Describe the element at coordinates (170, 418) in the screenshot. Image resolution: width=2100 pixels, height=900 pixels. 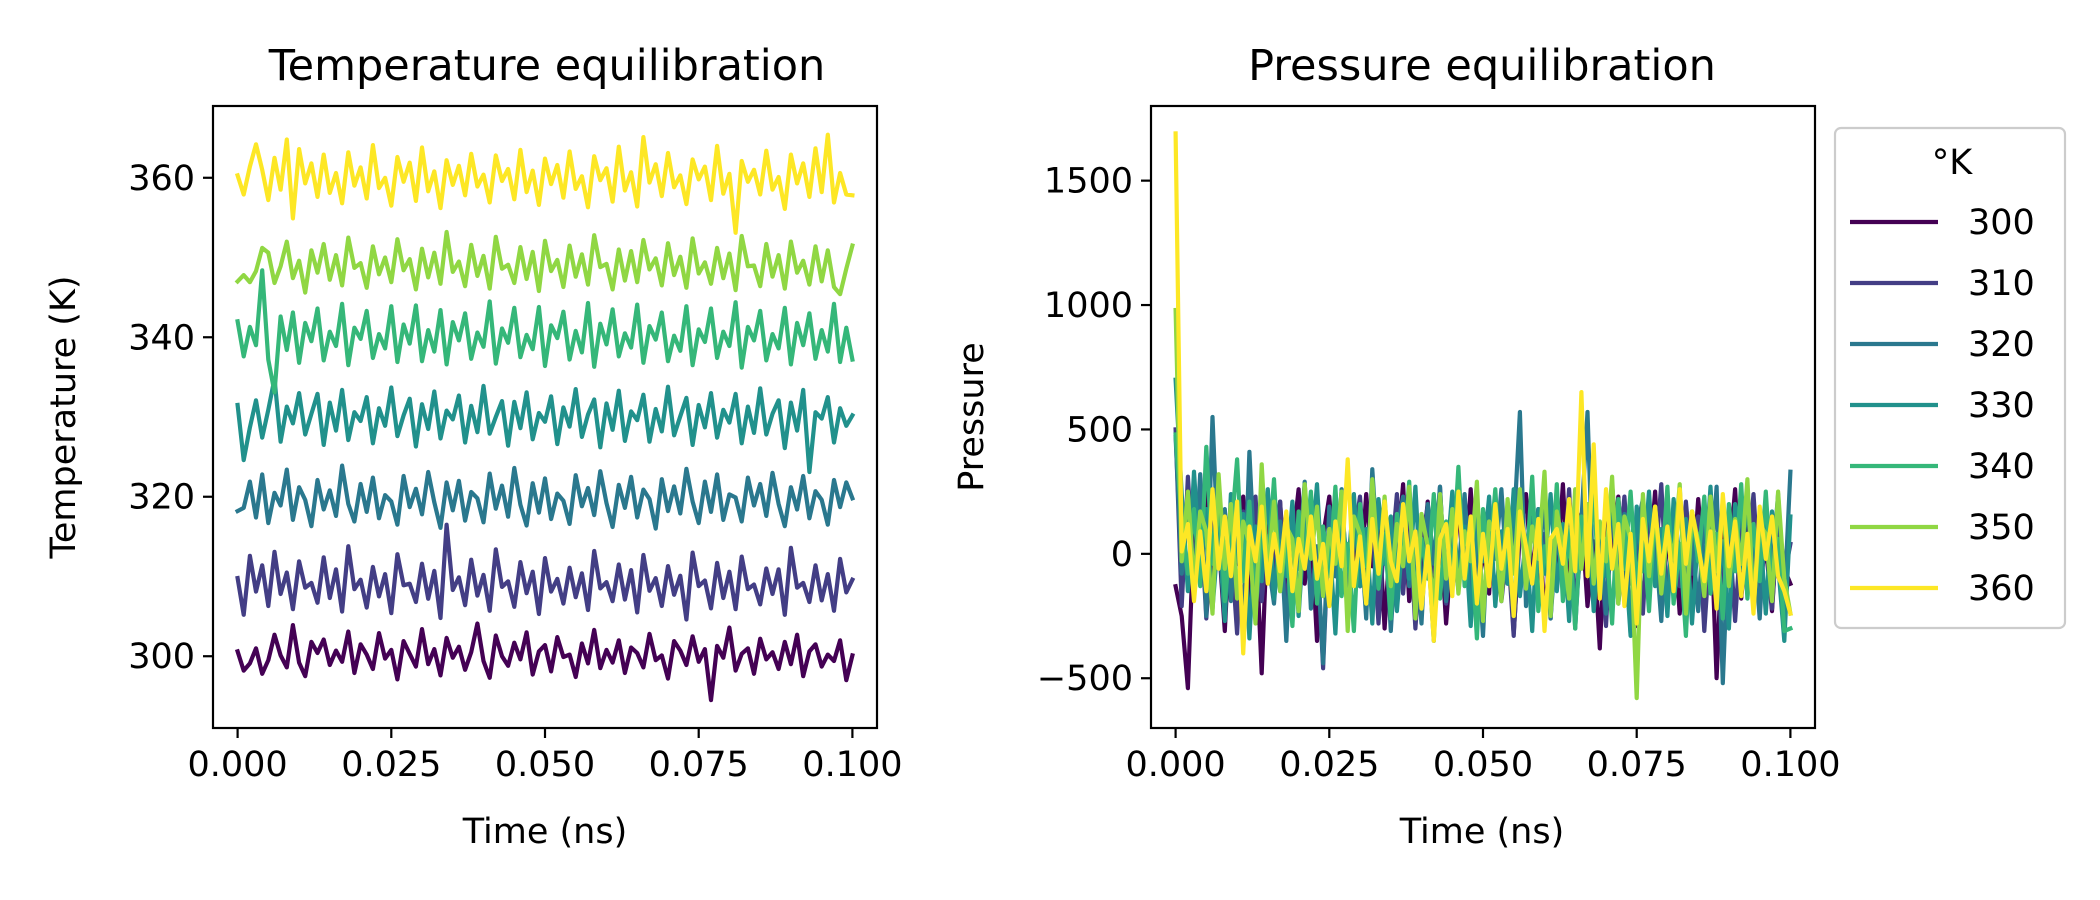
I see `temperature-y-axis: 300 320 340 360` at that location.